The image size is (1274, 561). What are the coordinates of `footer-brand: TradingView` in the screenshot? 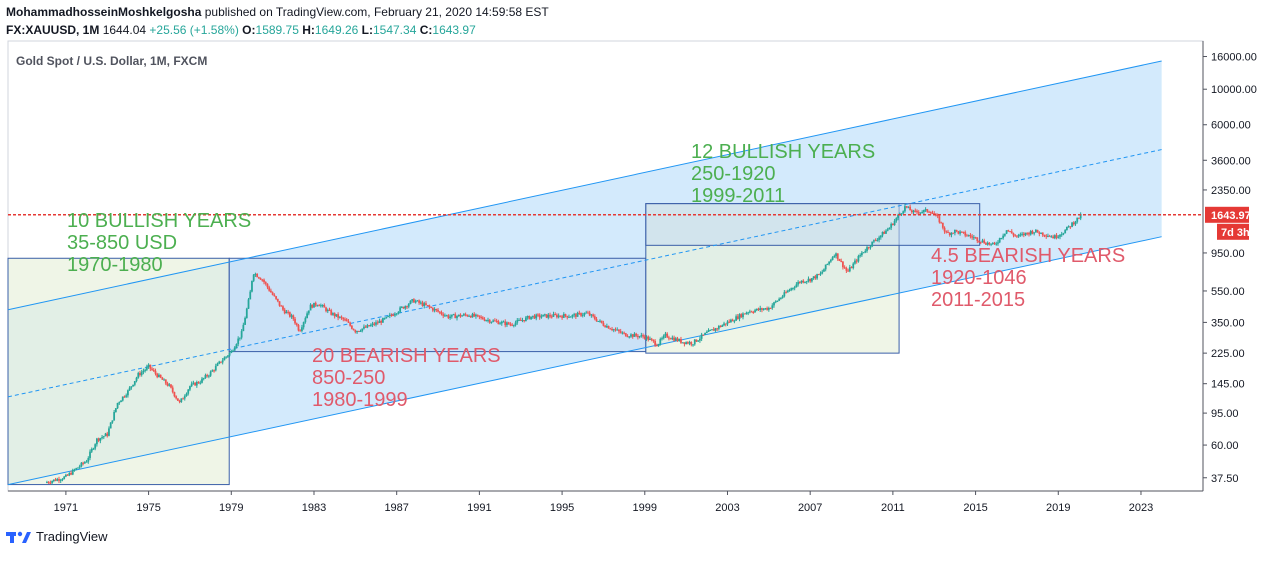 It's located at (57, 536).